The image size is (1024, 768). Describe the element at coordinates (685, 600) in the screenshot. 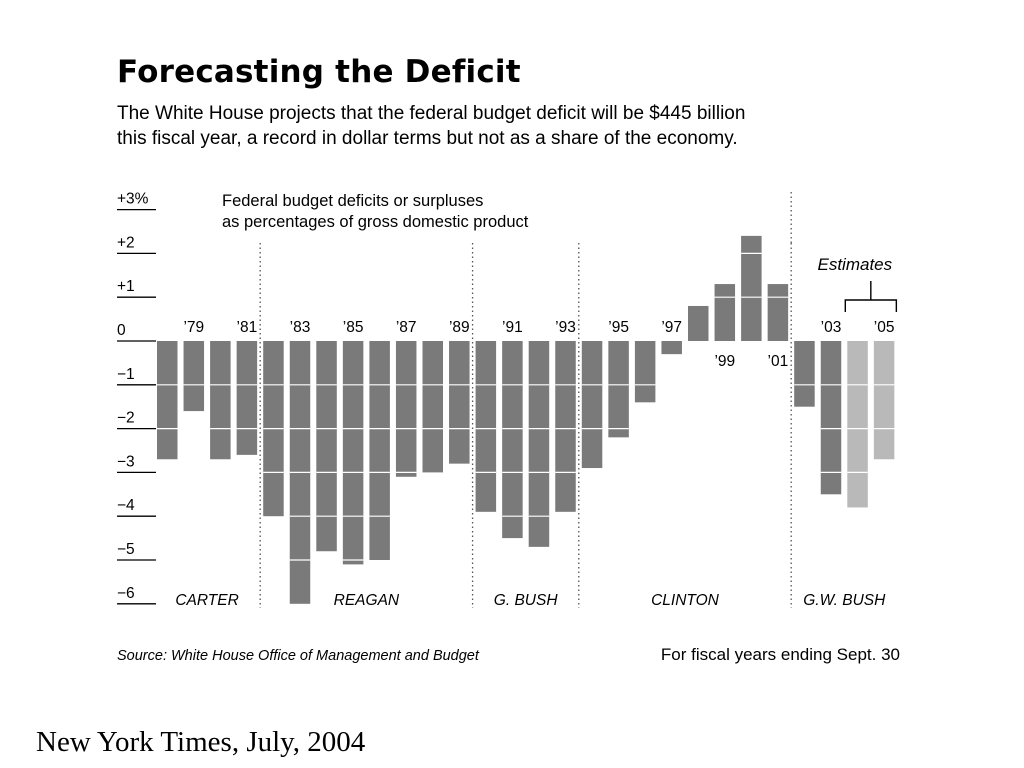

I see `administration-label: CLINTON` at that location.